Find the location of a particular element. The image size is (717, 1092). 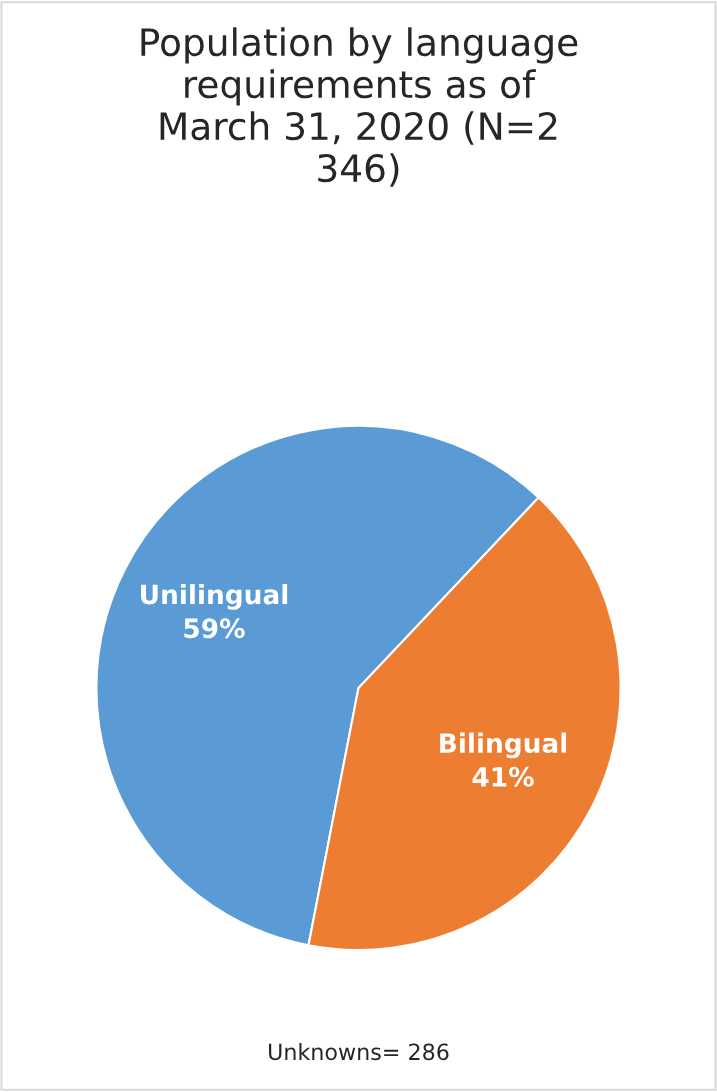

chart-title: Population by language requirements as of March 31, 2020 (N=2 346) is located at coordinates (359, 107).